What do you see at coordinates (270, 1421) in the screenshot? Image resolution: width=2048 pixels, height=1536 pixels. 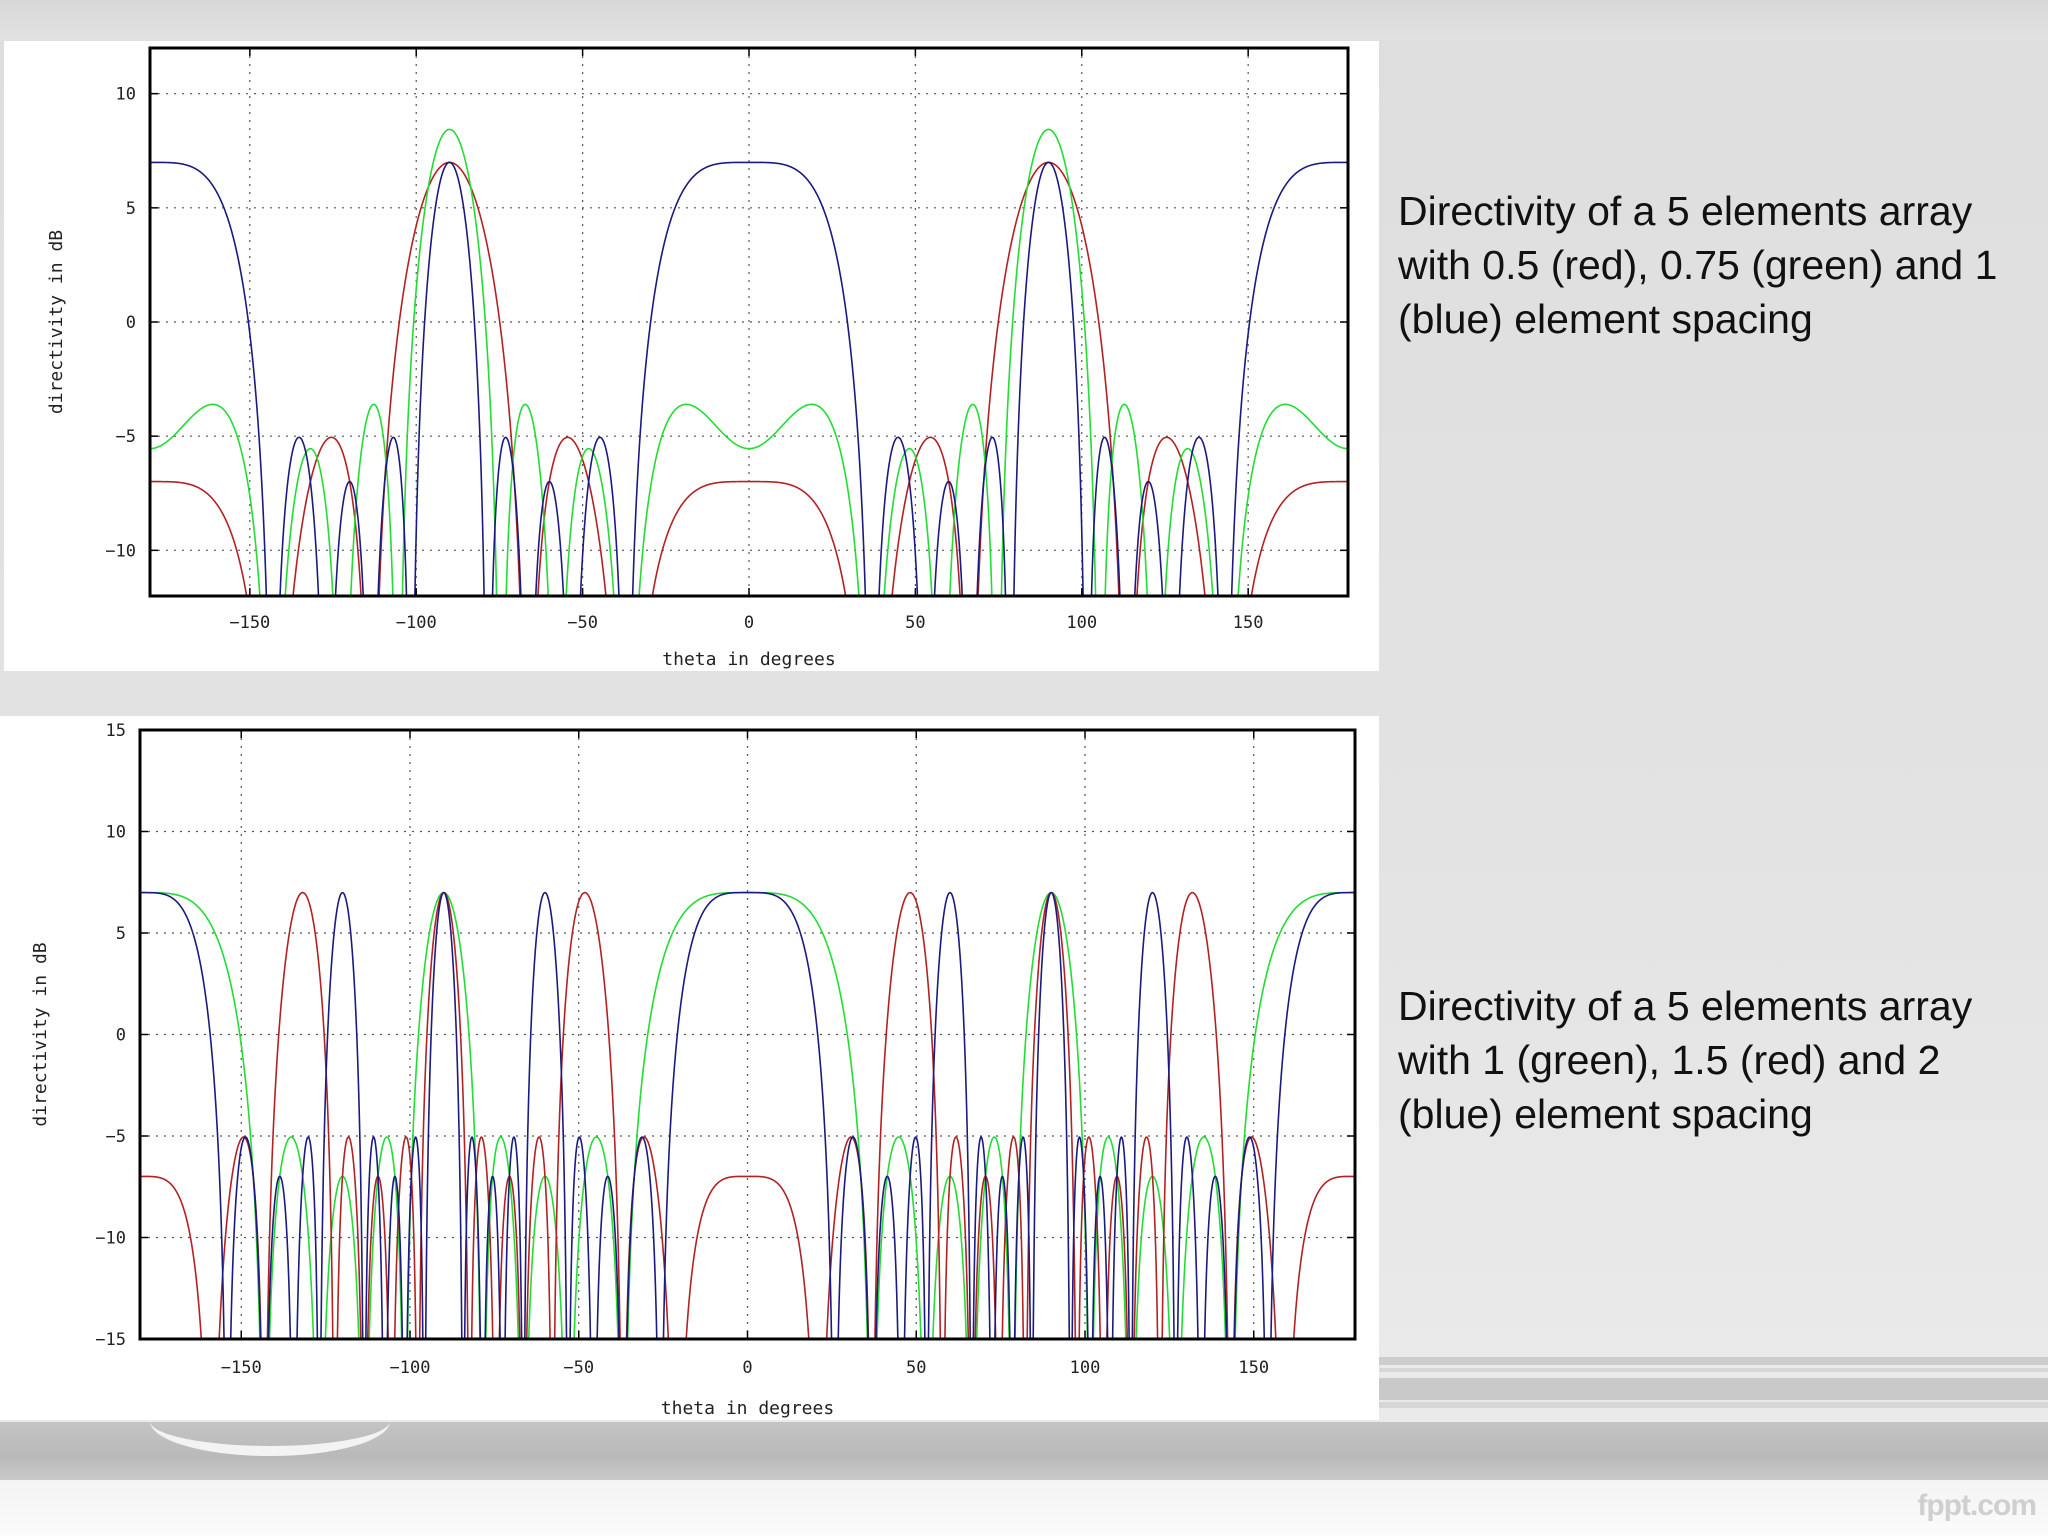 I see `background-swoosh` at bounding box center [270, 1421].